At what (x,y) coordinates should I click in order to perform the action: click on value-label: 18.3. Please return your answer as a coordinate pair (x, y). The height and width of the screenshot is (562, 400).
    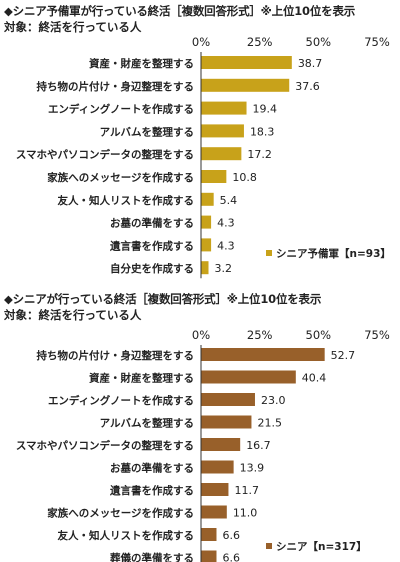
    Looking at the image, I should click on (262, 131).